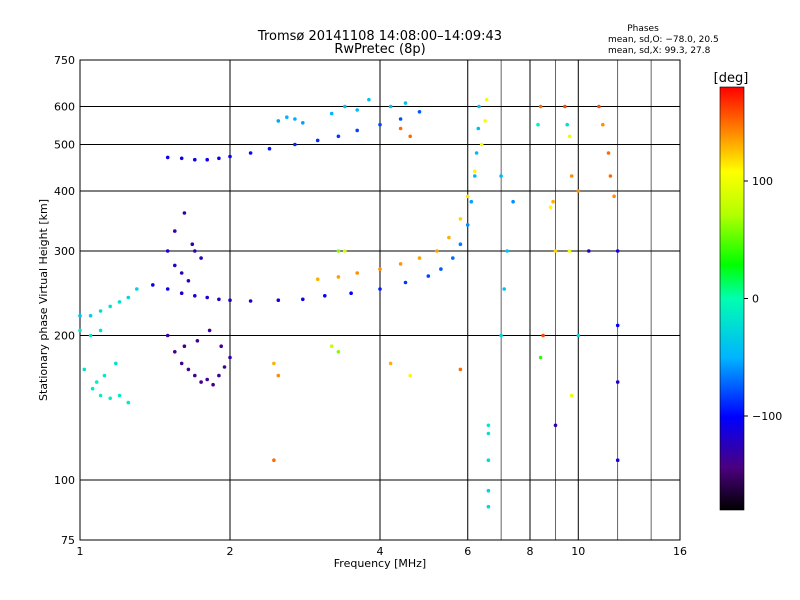 This screenshot has height=600, width=800. Describe the element at coordinates (64, 251) in the screenshot. I see `y-tick-label: 300` at that location.